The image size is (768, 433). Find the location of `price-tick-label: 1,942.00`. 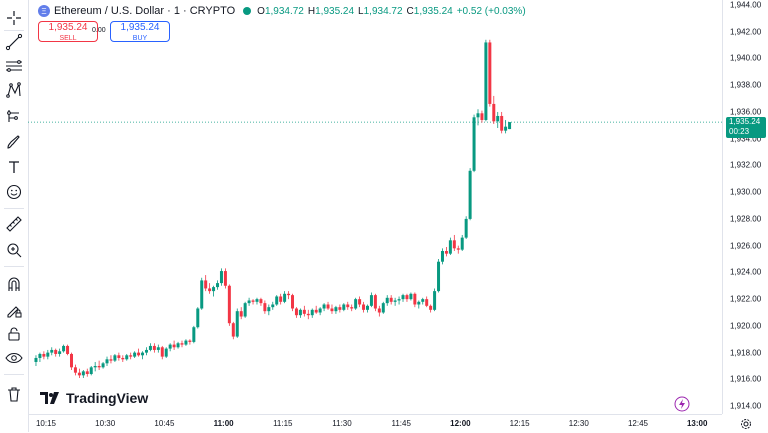

price-tick-label: 1,942.00 is located at coordinates (746, 32).